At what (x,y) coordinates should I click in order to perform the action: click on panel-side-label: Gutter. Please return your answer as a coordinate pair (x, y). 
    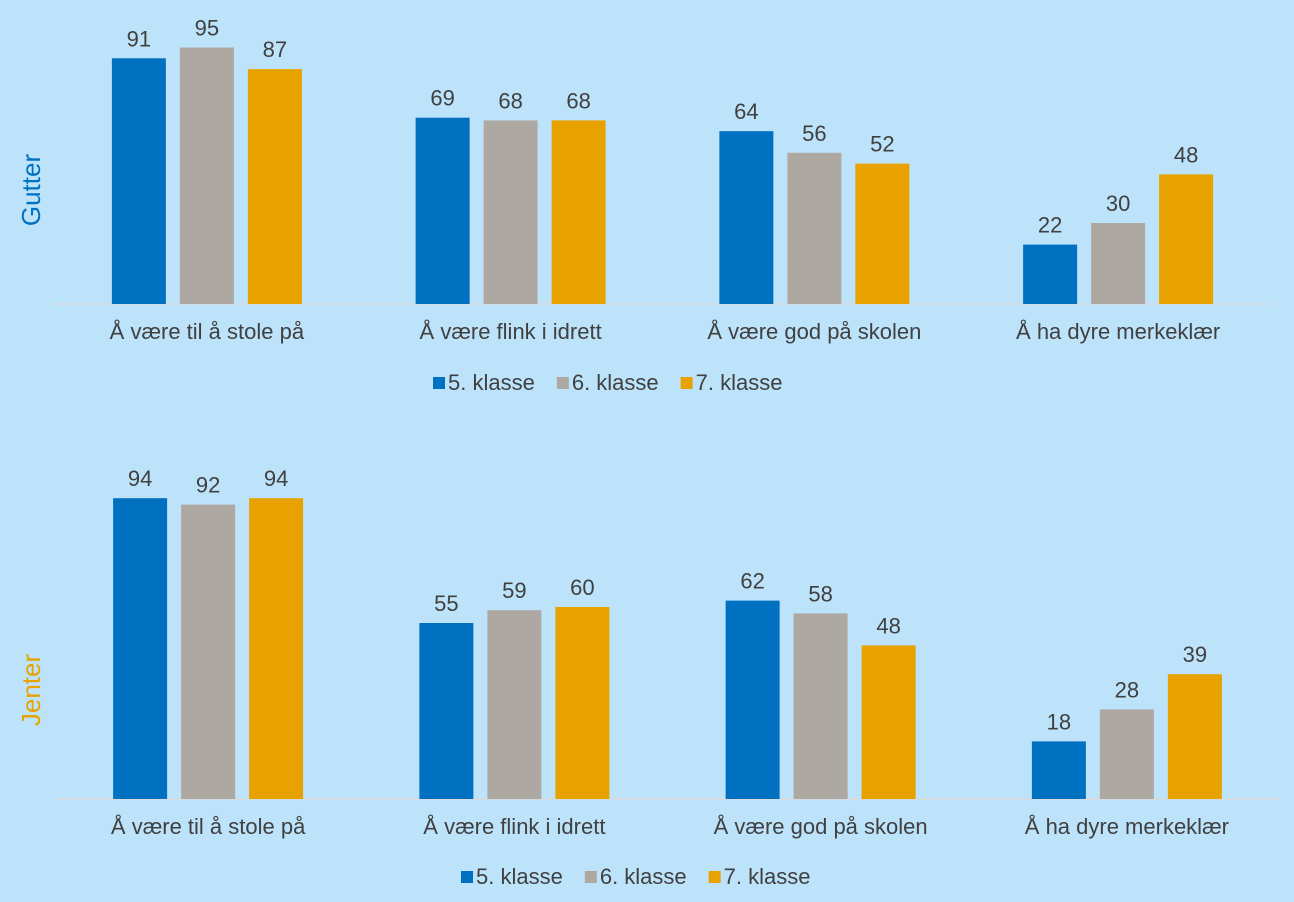
    Looking at the image, I should click on (31, 190).